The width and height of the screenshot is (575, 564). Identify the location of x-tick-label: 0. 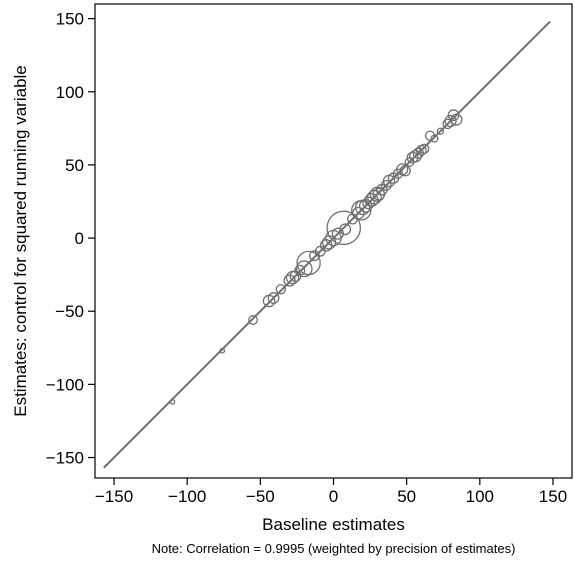
(333, 496).